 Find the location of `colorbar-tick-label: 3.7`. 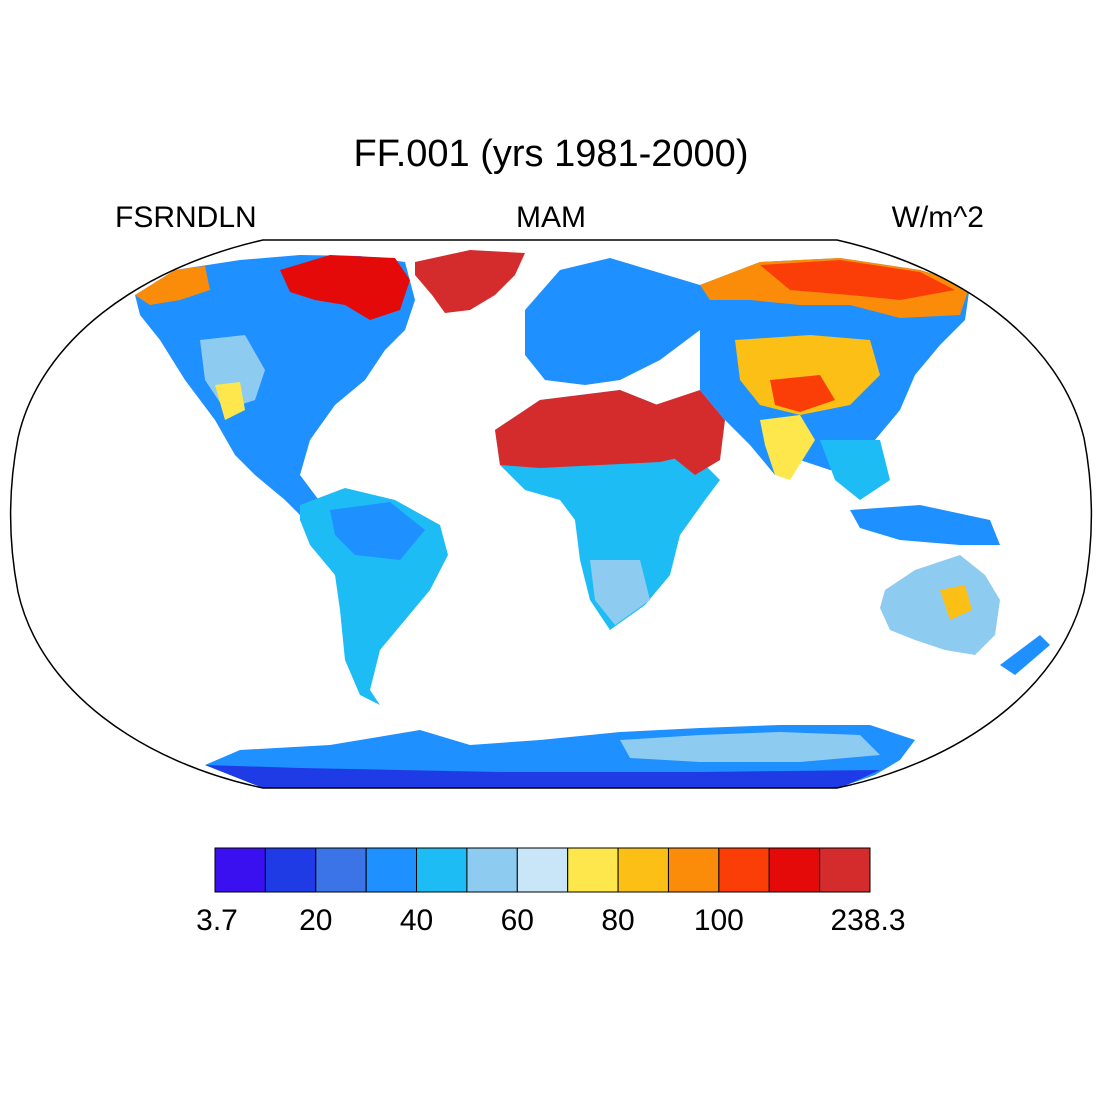

colorbar-tick-label: 3.7 is located at coordinates (217, 920).